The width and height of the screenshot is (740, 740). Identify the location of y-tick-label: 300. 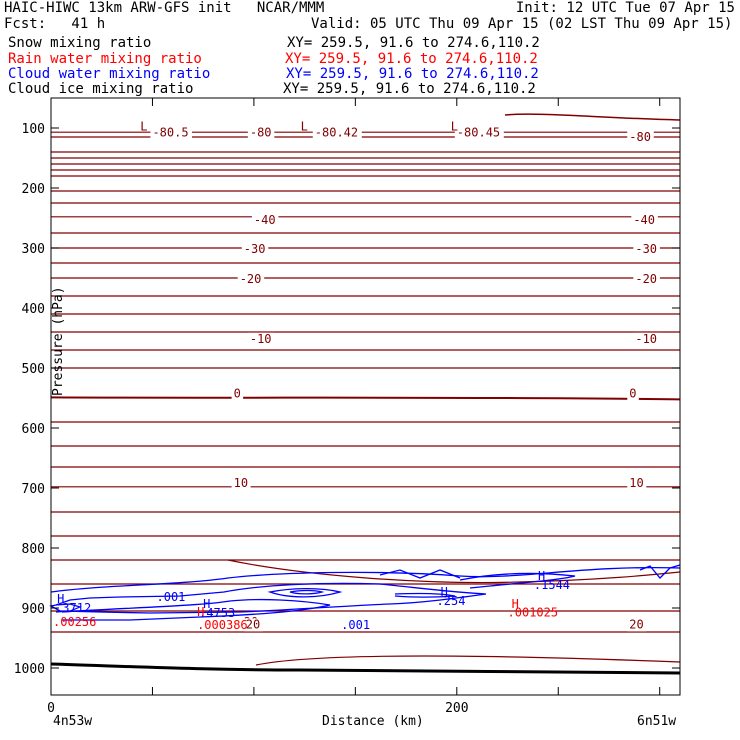
(33, 249).